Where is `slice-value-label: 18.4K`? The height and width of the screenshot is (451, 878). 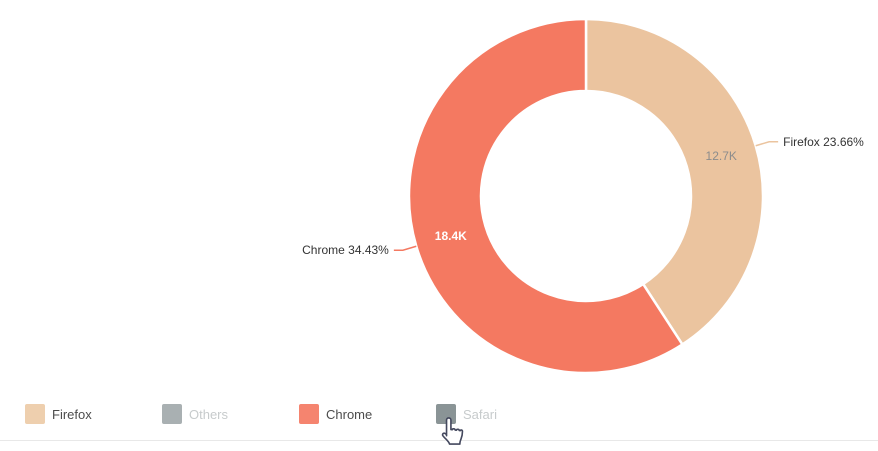
slice-value-label: 18.4K is located at coordinates (451, 236).